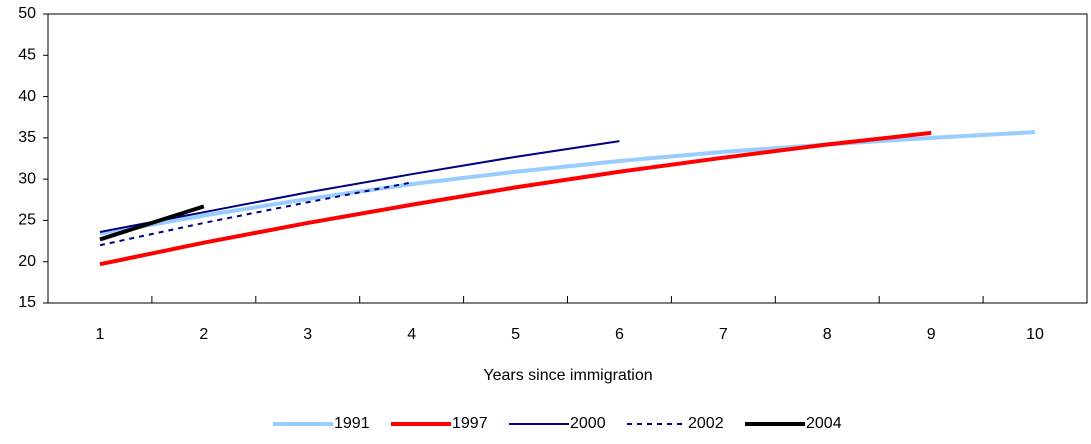 The image size is (1091, 444). Describe the element at coordinates (27, 96) in the screenshot. I see `y-tick-label: 40` at that location.